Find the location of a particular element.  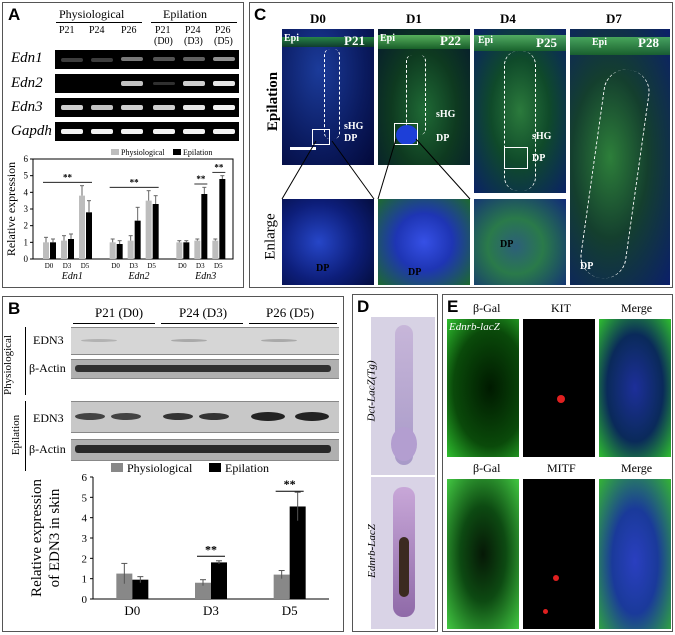

lane-label-3: P26 is located at coordinates (129, 30).